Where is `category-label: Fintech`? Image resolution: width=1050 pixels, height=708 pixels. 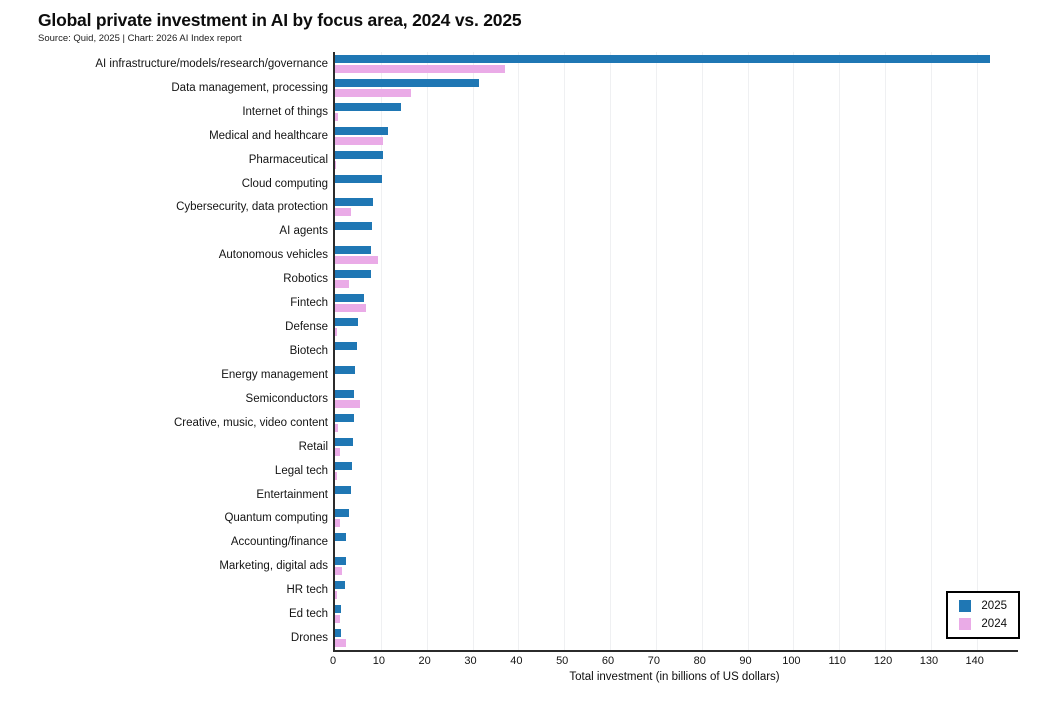 category-label: Fintech is located at coordinates (309, 303).